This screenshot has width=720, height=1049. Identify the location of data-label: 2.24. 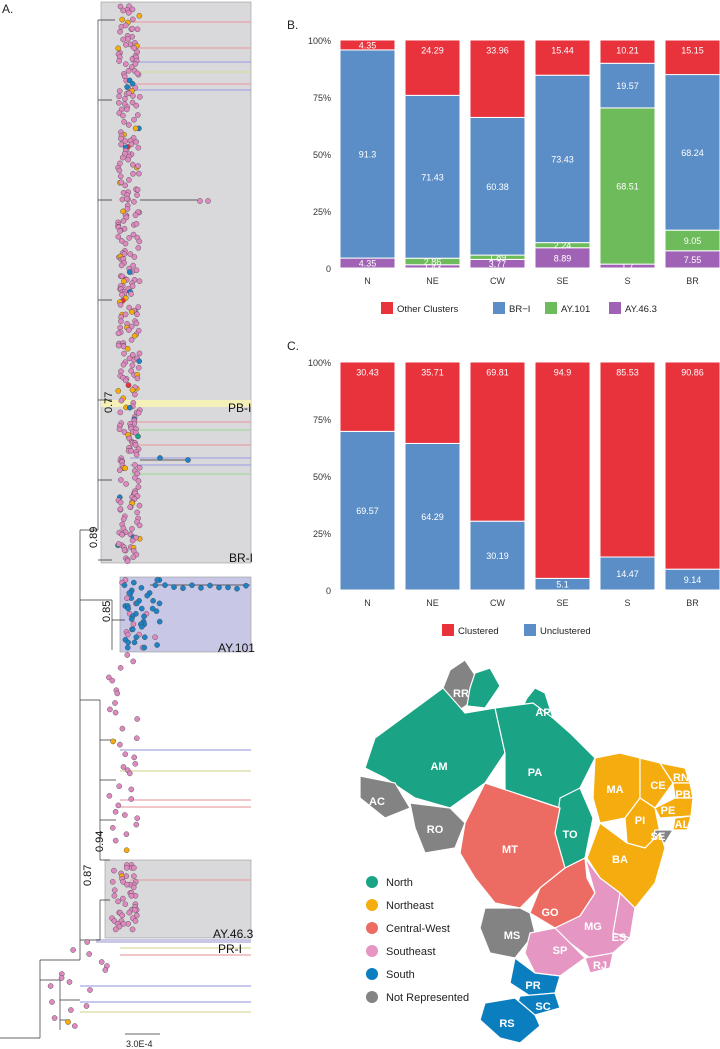
(563, 246).